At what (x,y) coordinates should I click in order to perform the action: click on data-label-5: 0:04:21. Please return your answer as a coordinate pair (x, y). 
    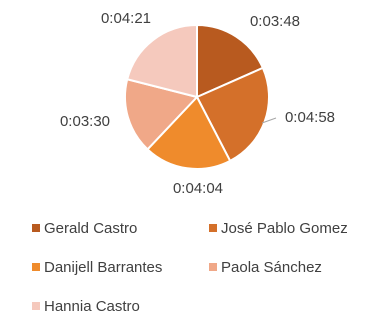
    Looking at the image, I should click on (126, 18).